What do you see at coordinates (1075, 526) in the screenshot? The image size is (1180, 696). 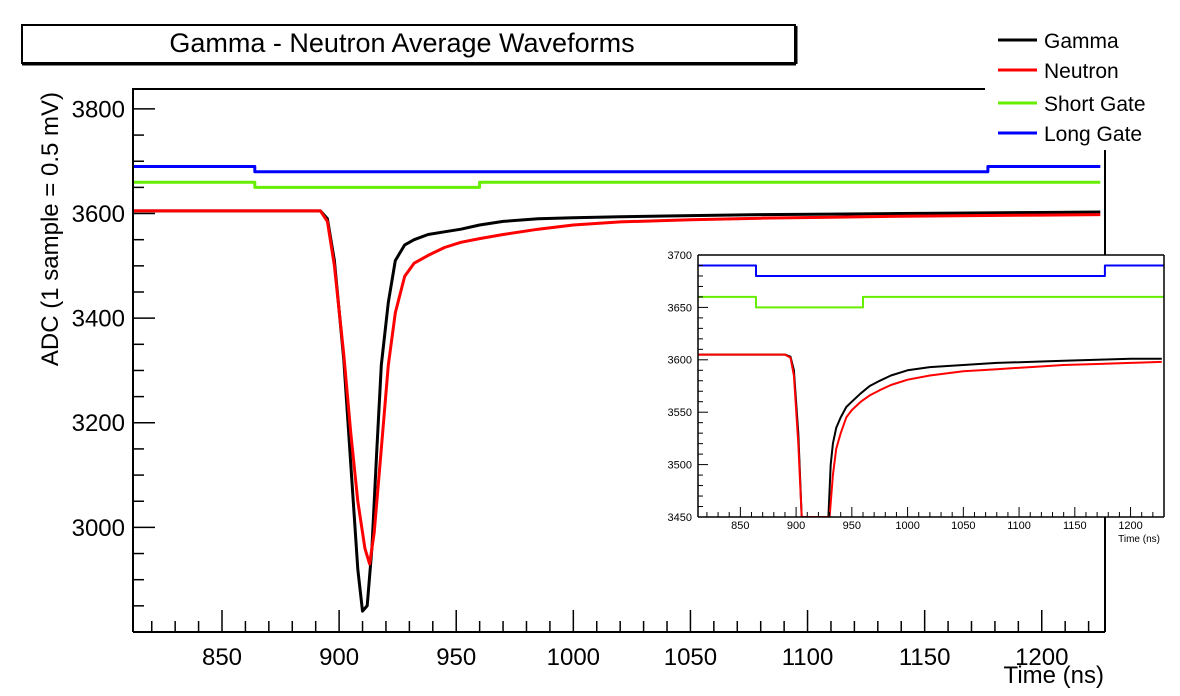 I see `inset-x-tick-label: 1150` at bounding box center [1075, 526].